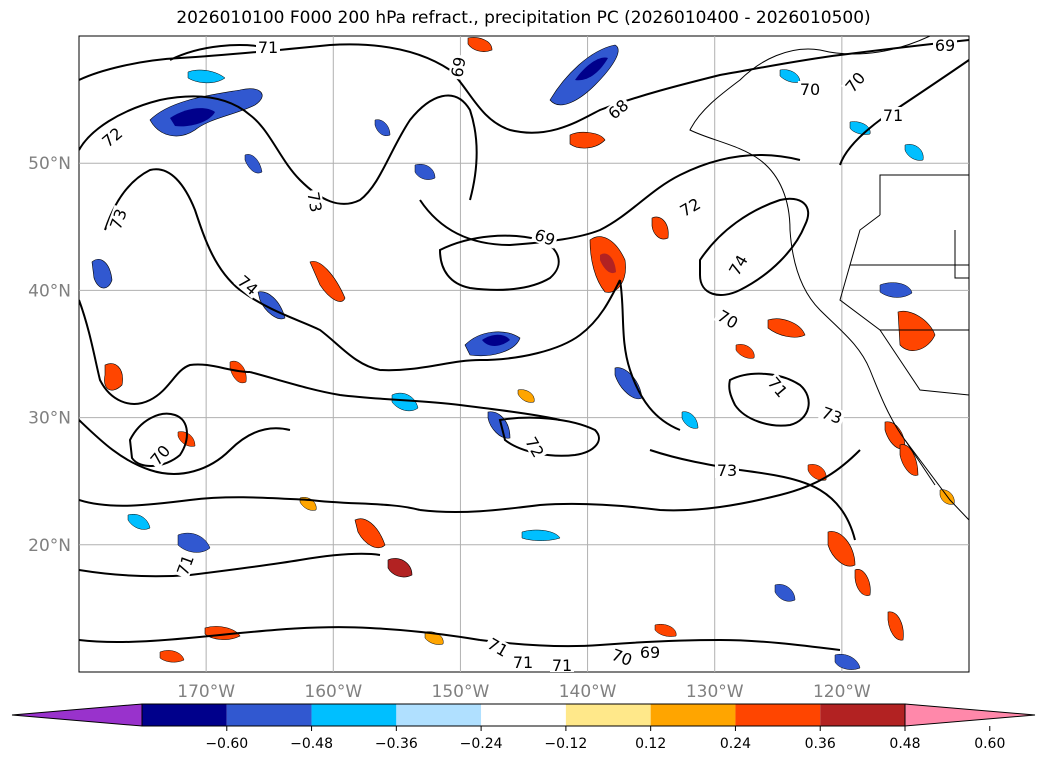 The width and height of the screenshot is (1047, 765). What do you see at coordinates (49, 546) in the screenshot?
I see `lat-tick-label: 20°N` at bounding box center [49, 546].